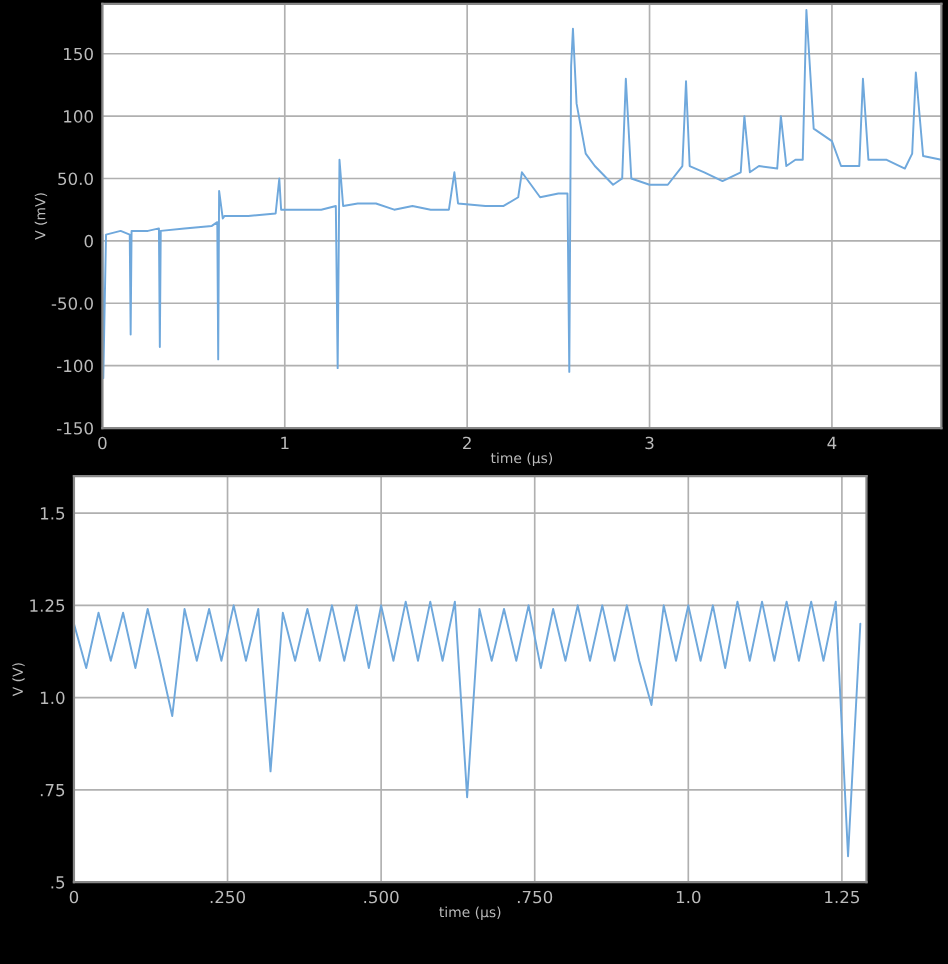 This screenshot has width=948, height=964. Describe the element at coordinates (75, 366) in the screenshot. I see `y-tick-label: -100` at that location.